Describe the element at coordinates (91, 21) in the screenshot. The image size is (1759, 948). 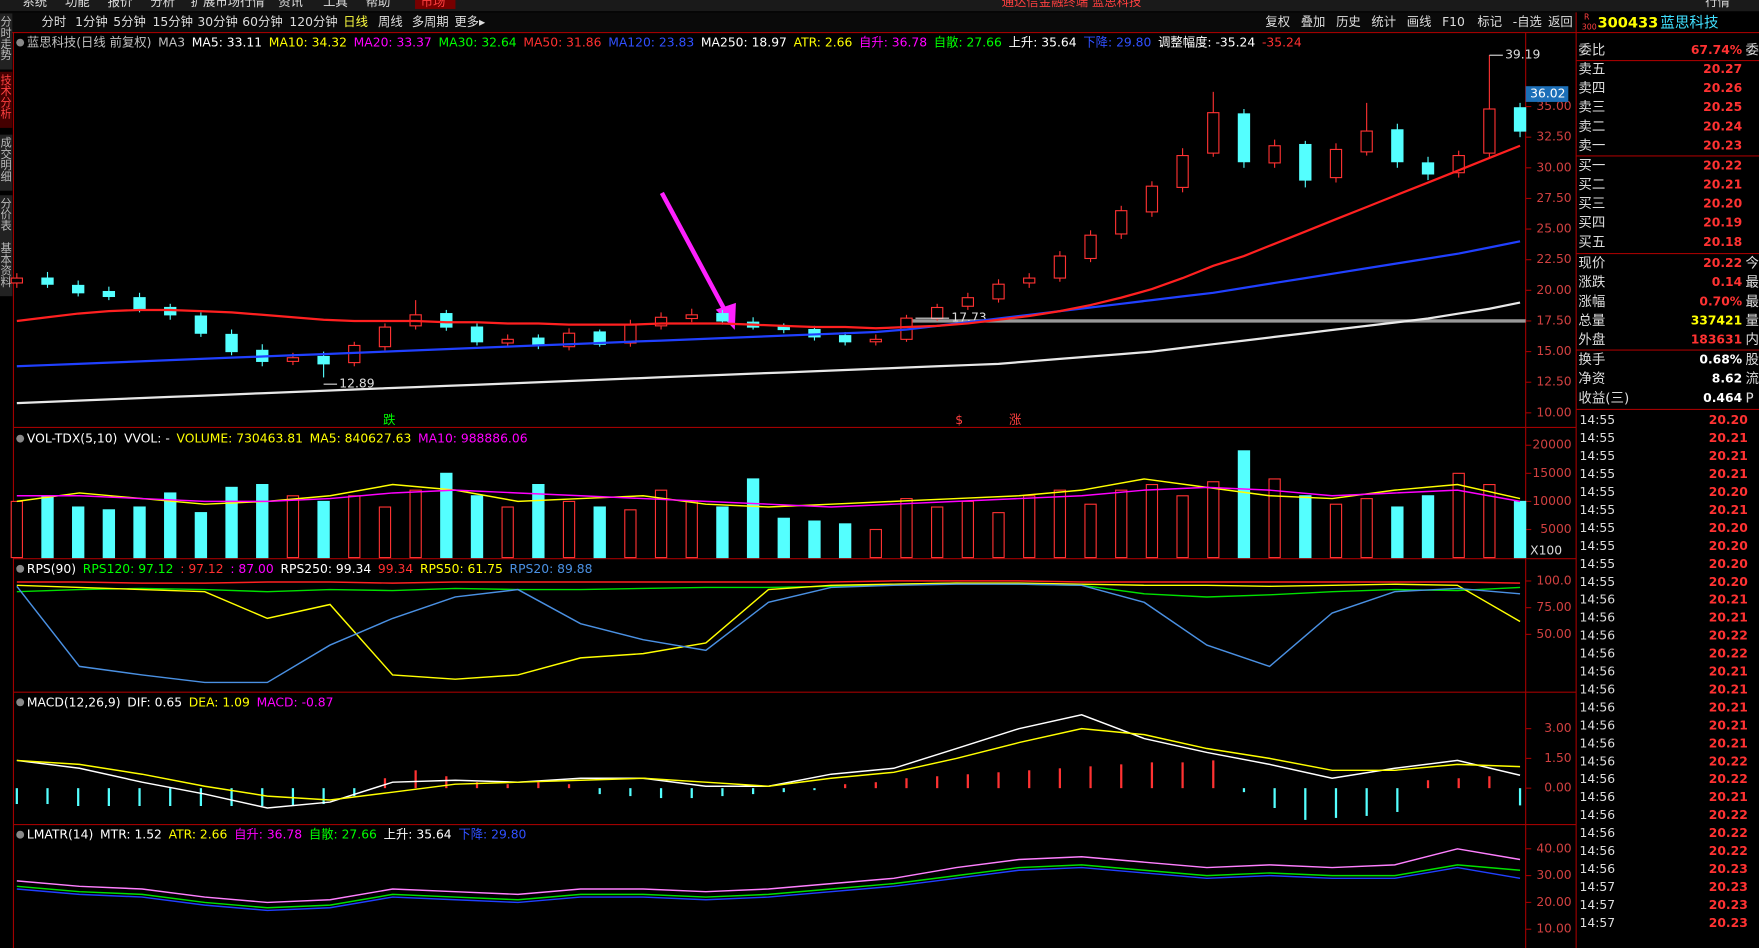
I see `period-tab: 1分钟` at that location.